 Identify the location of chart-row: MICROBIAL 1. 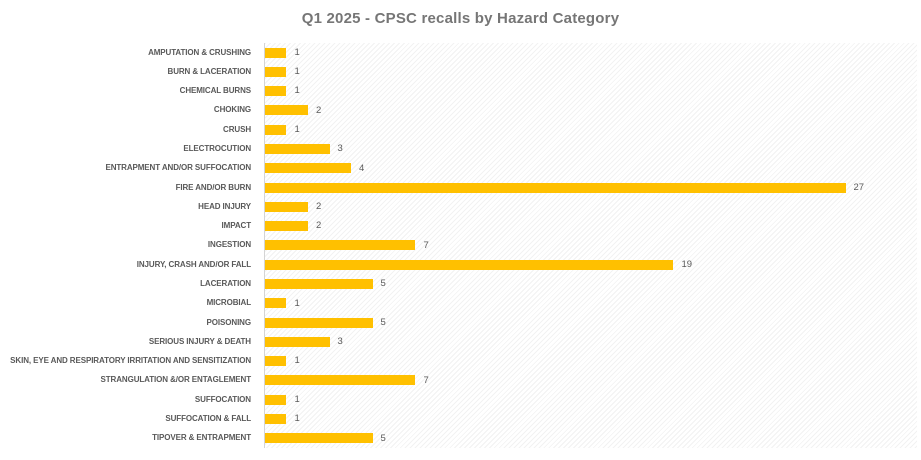
(460, 303).